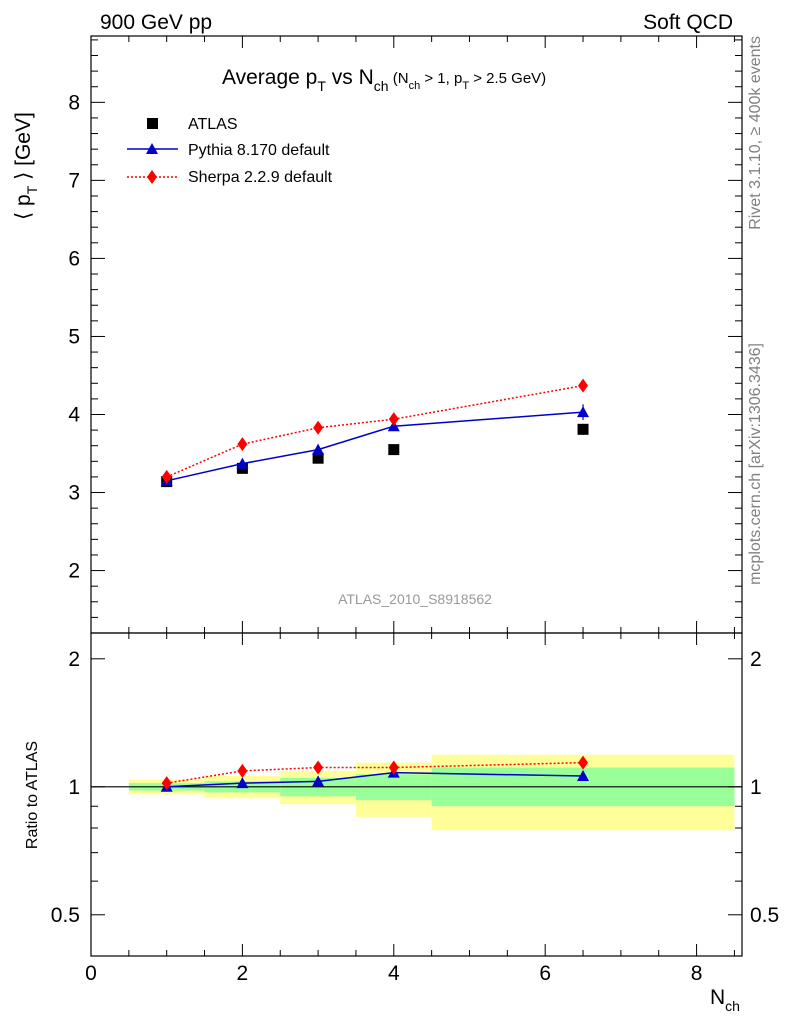 Image resolution: width=786 pixels, height=1024 pixels. Describe the element at coordinates (74, 258) in the screenshot. I see `y-tick-label: 6` at that location.